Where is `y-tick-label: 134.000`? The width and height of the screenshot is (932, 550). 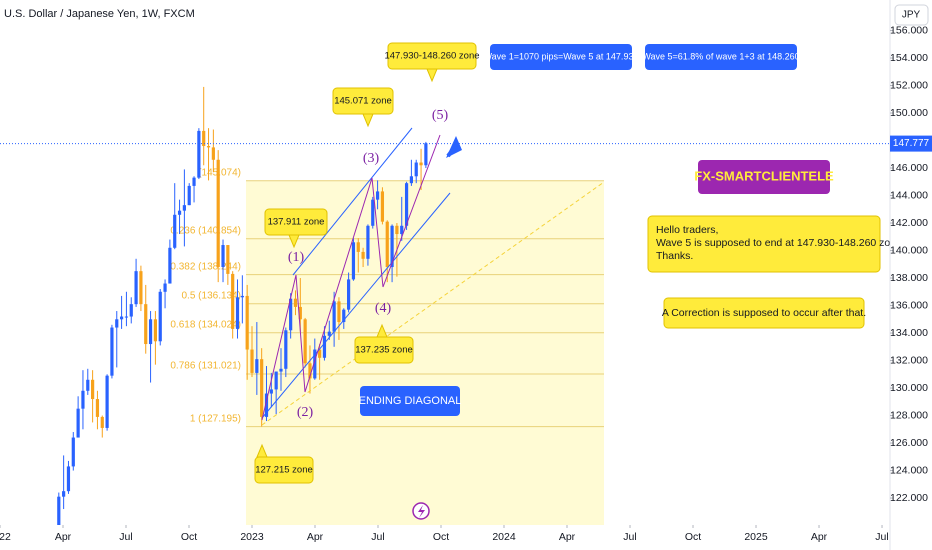 y-tick-label: 134.000 is located at coordinates (909, 333).